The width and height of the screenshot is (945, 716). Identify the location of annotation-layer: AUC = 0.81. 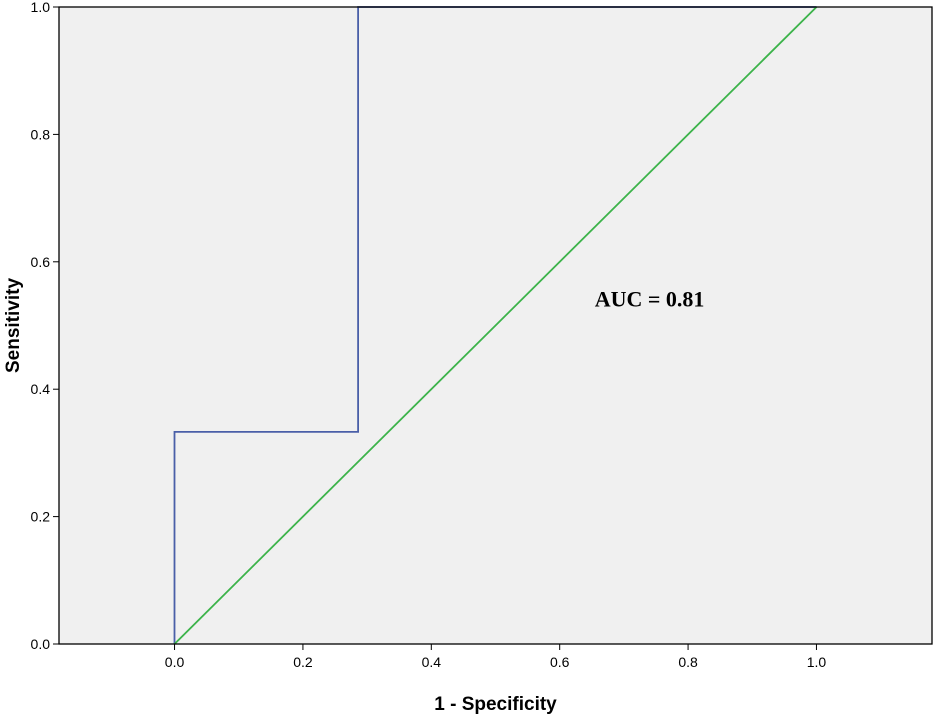
(650, 298).